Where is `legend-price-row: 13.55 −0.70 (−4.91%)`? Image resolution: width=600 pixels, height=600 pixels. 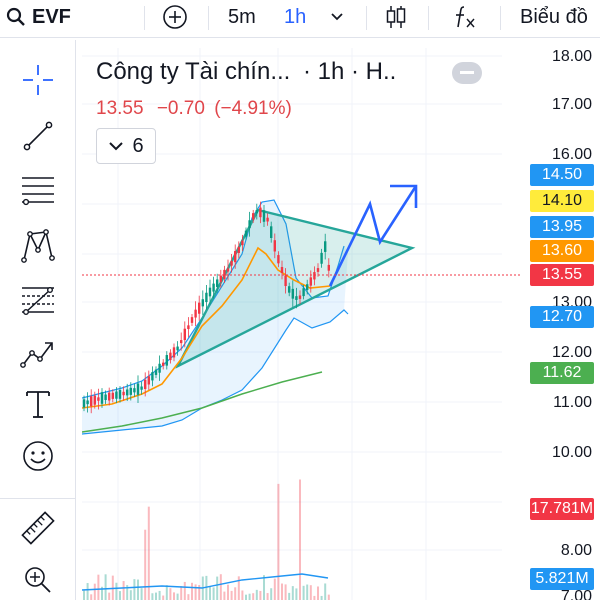 legend-price-row: 13.55 −0.70 (−4.91%) is located at coordinates (194, 109).